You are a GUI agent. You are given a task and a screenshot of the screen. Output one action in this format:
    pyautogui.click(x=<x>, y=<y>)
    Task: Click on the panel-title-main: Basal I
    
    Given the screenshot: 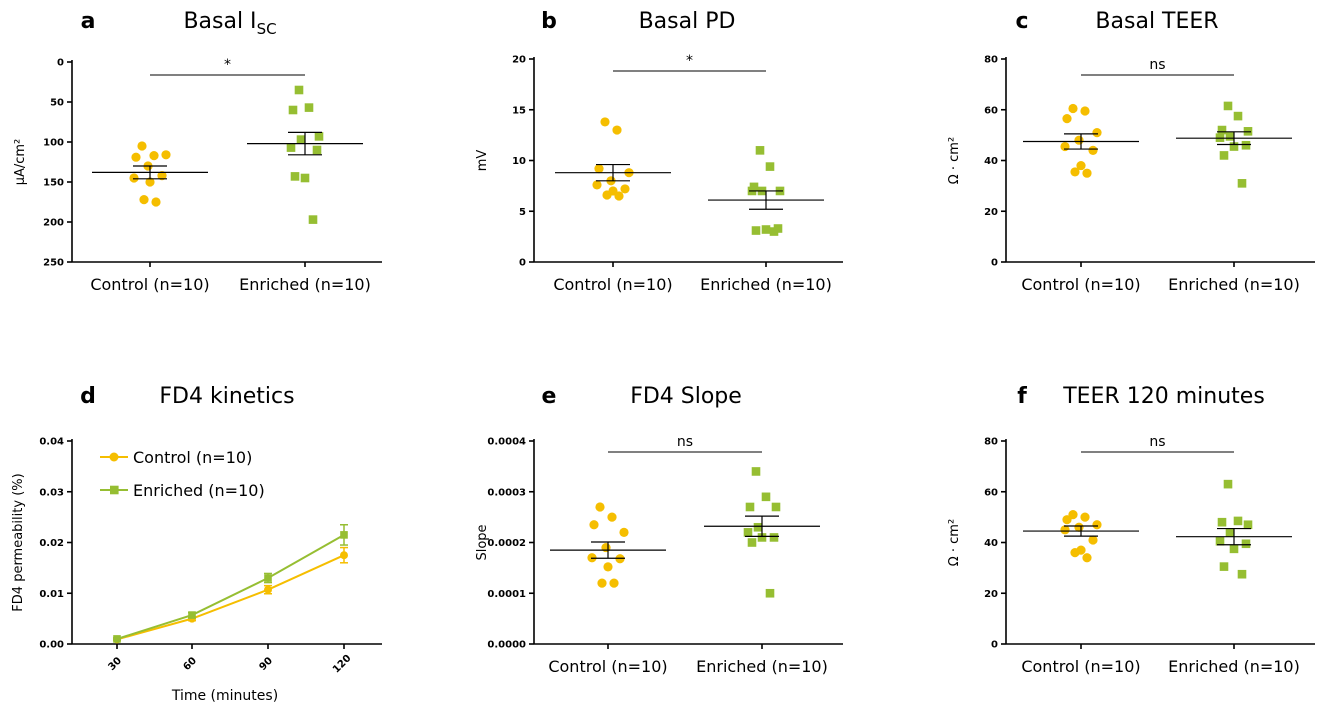 What is the action you would take?
    pyautogui.click(x=219, y=21)
    